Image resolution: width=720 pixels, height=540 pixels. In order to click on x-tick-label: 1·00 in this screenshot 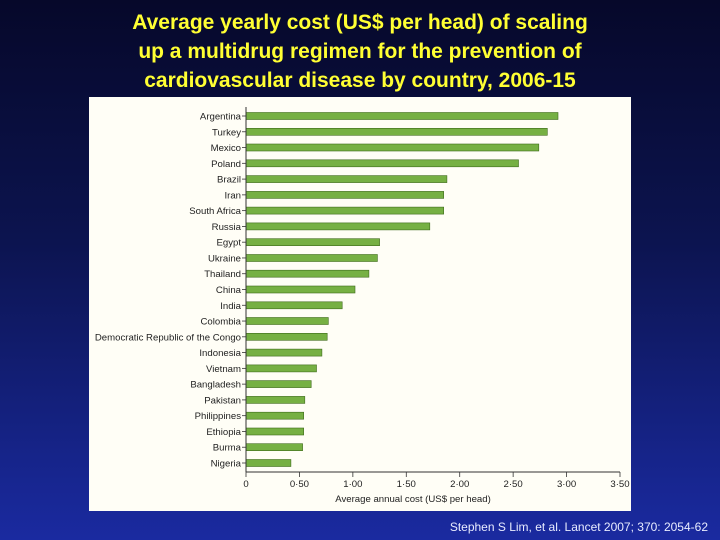, I will do `click(352, 484)`.